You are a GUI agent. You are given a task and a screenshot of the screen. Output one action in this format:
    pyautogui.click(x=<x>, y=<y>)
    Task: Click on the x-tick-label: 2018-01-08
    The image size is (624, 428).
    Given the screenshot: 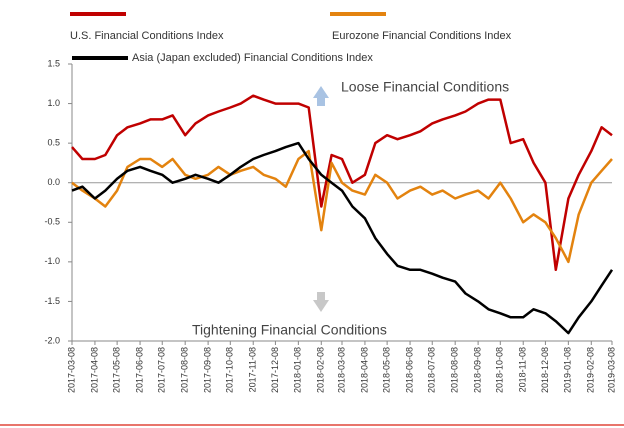 What is the action you would take?
    pyautogui.click(x=298, y=370)
    